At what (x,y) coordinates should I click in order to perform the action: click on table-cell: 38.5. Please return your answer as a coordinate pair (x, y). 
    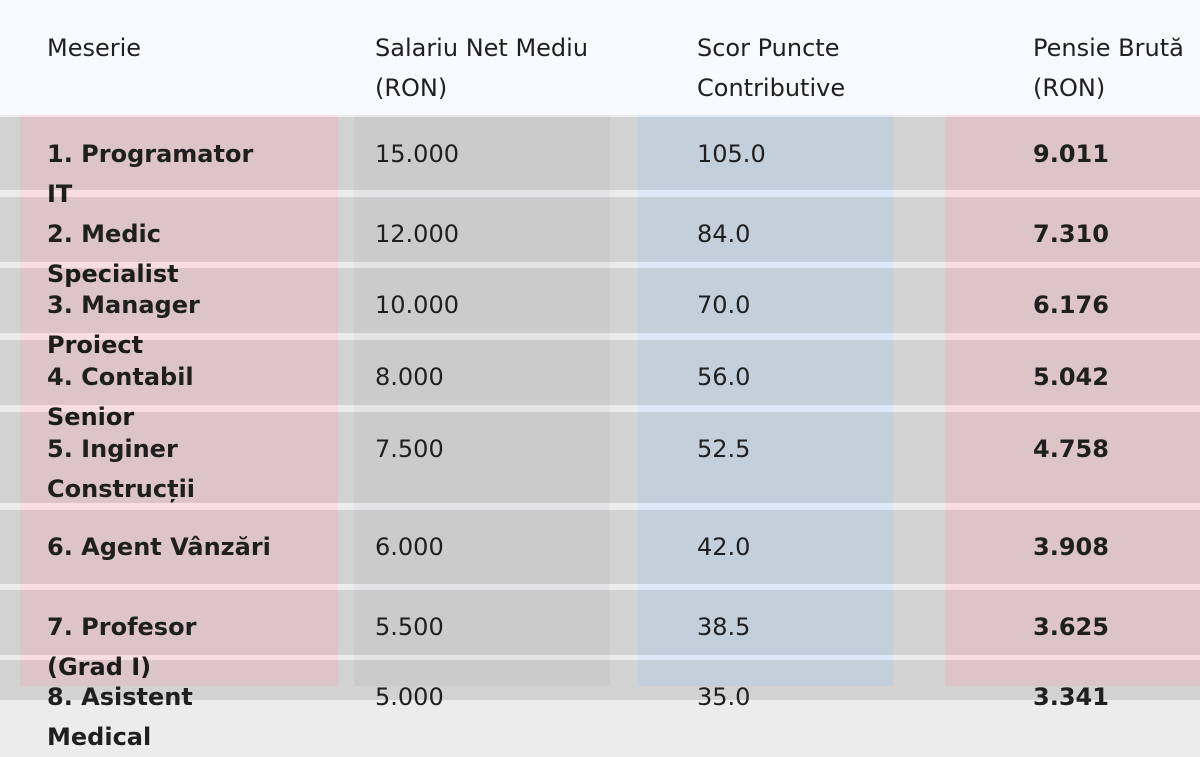
    Looking at the image, I should click on (724, 627).